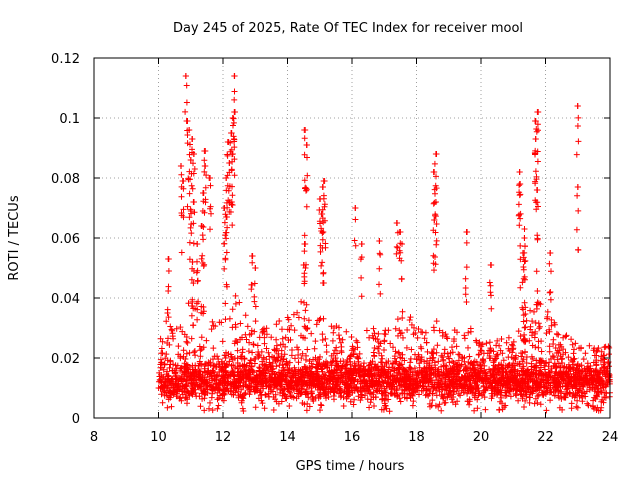 This screenshot has width=640, height=480. Describe the element at coordinates (481, 437) in the screenshot. I see `x-tick-label: 20` at that location.